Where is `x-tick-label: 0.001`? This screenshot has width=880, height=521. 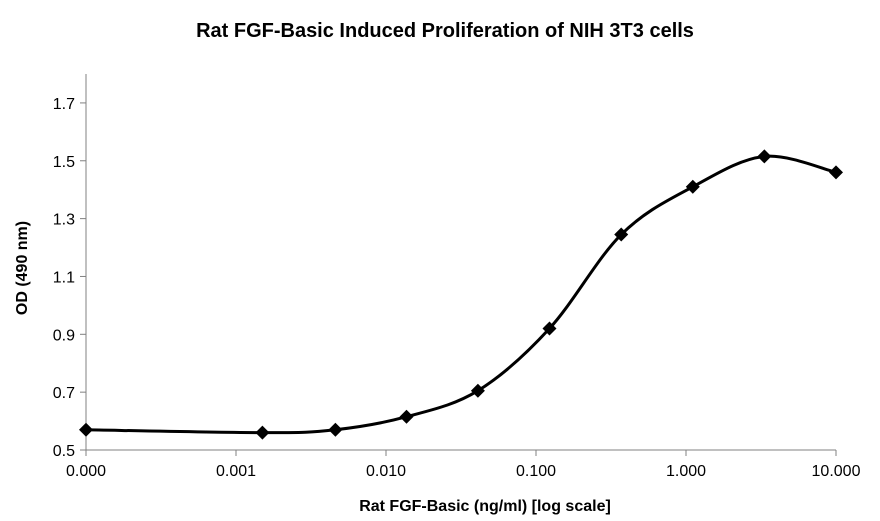
x-tick-label: 0.001 is located at coordinates (236, 471).